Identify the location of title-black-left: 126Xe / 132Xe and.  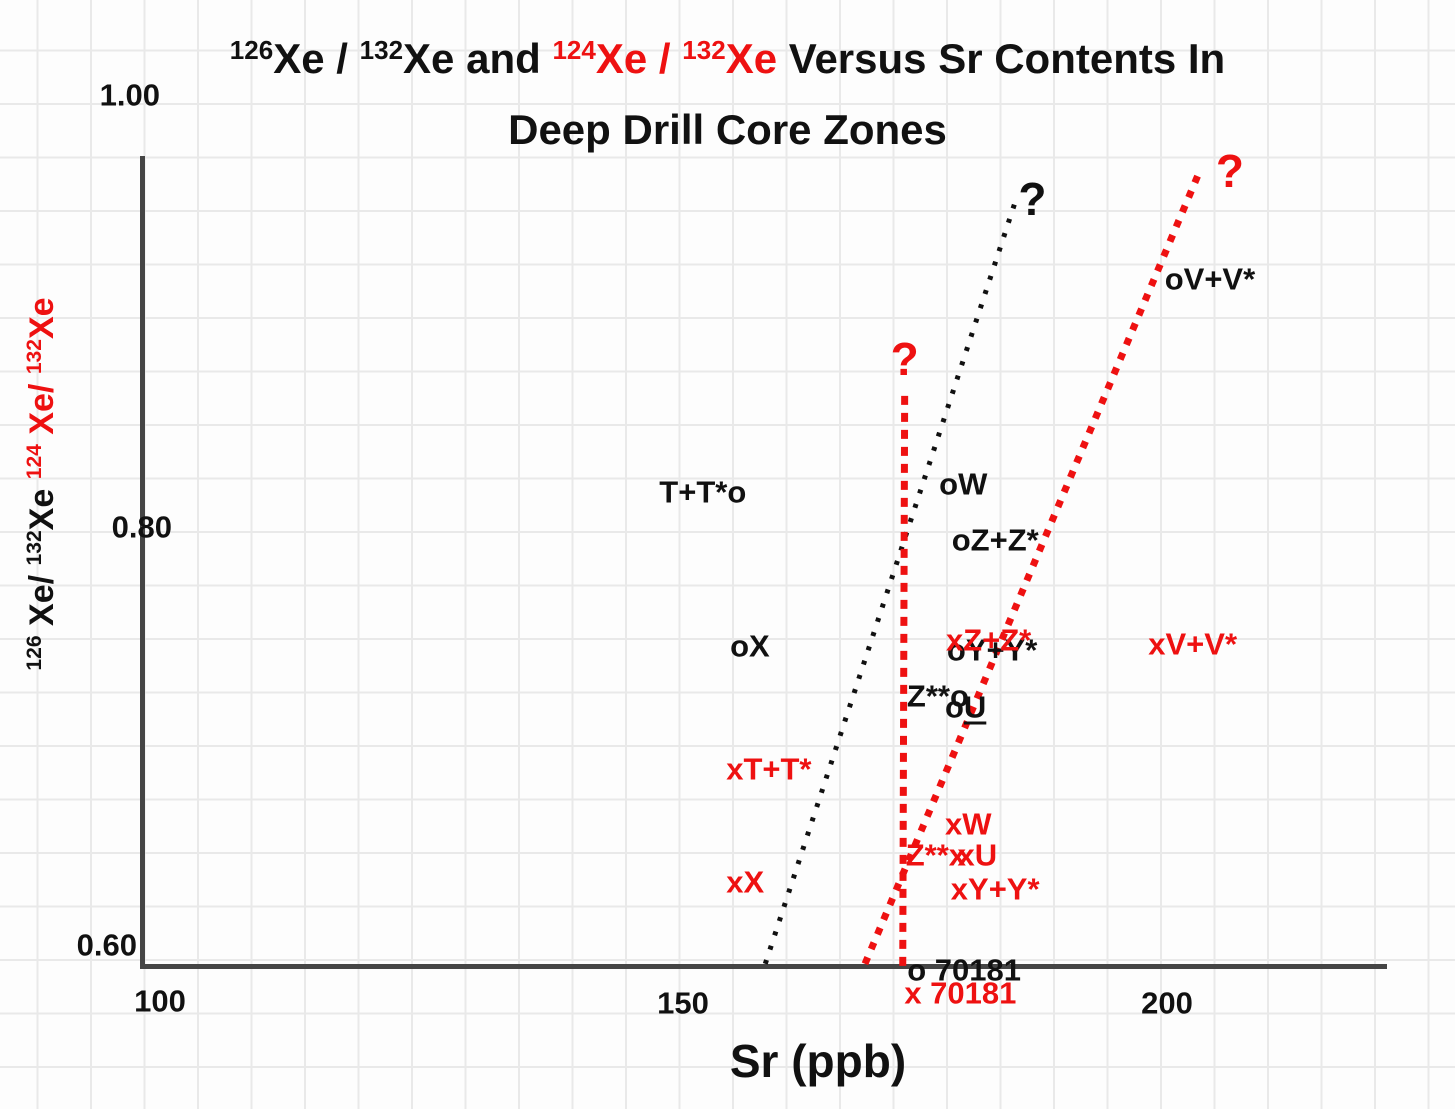
(391, 58).